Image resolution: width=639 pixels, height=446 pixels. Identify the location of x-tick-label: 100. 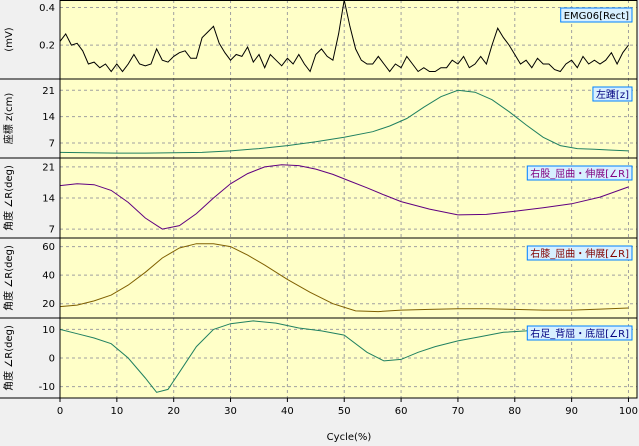
(628, 411).